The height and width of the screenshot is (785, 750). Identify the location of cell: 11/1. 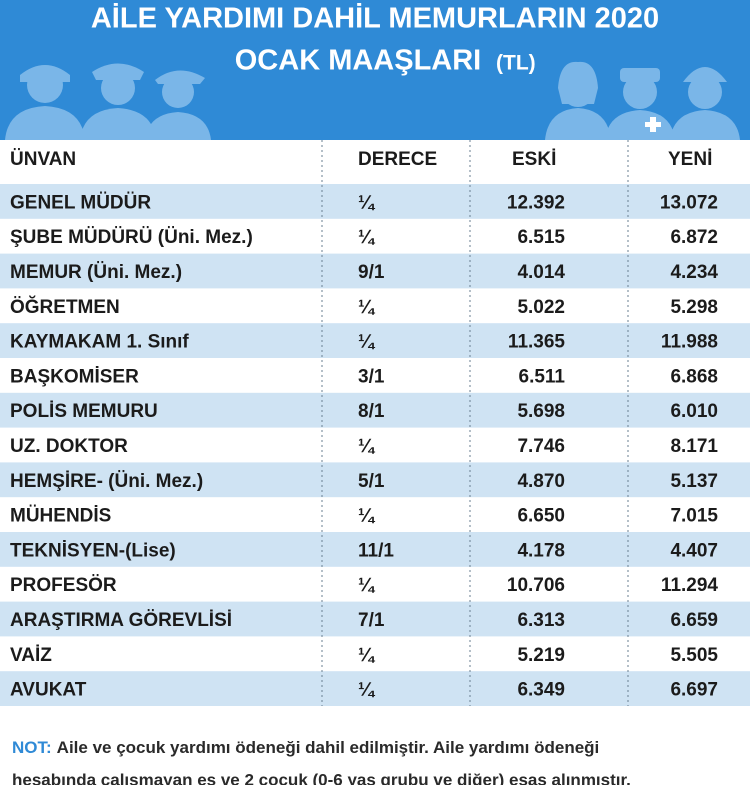
(376, 550).